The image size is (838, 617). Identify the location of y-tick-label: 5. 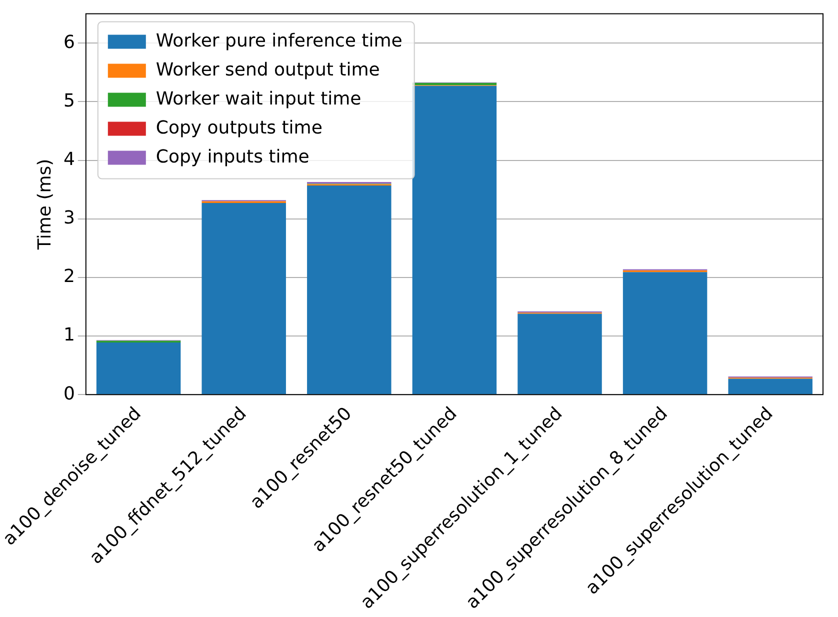
(69, 101).